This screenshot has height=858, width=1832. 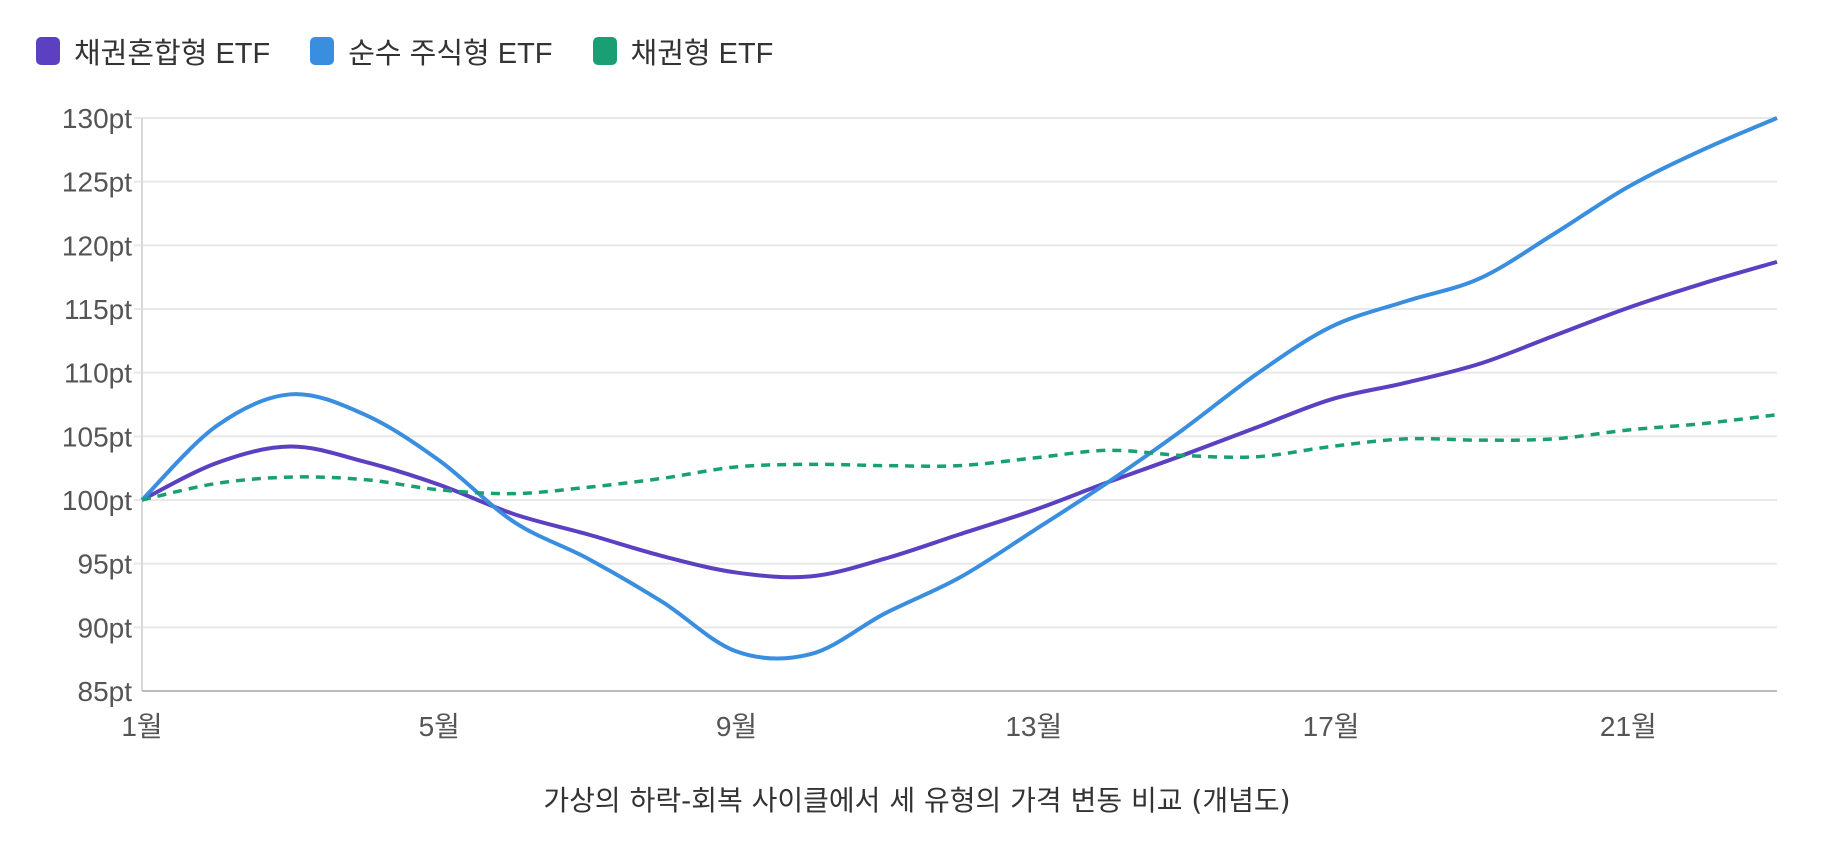 I want to click on series-line, so click(x=959, y=457).